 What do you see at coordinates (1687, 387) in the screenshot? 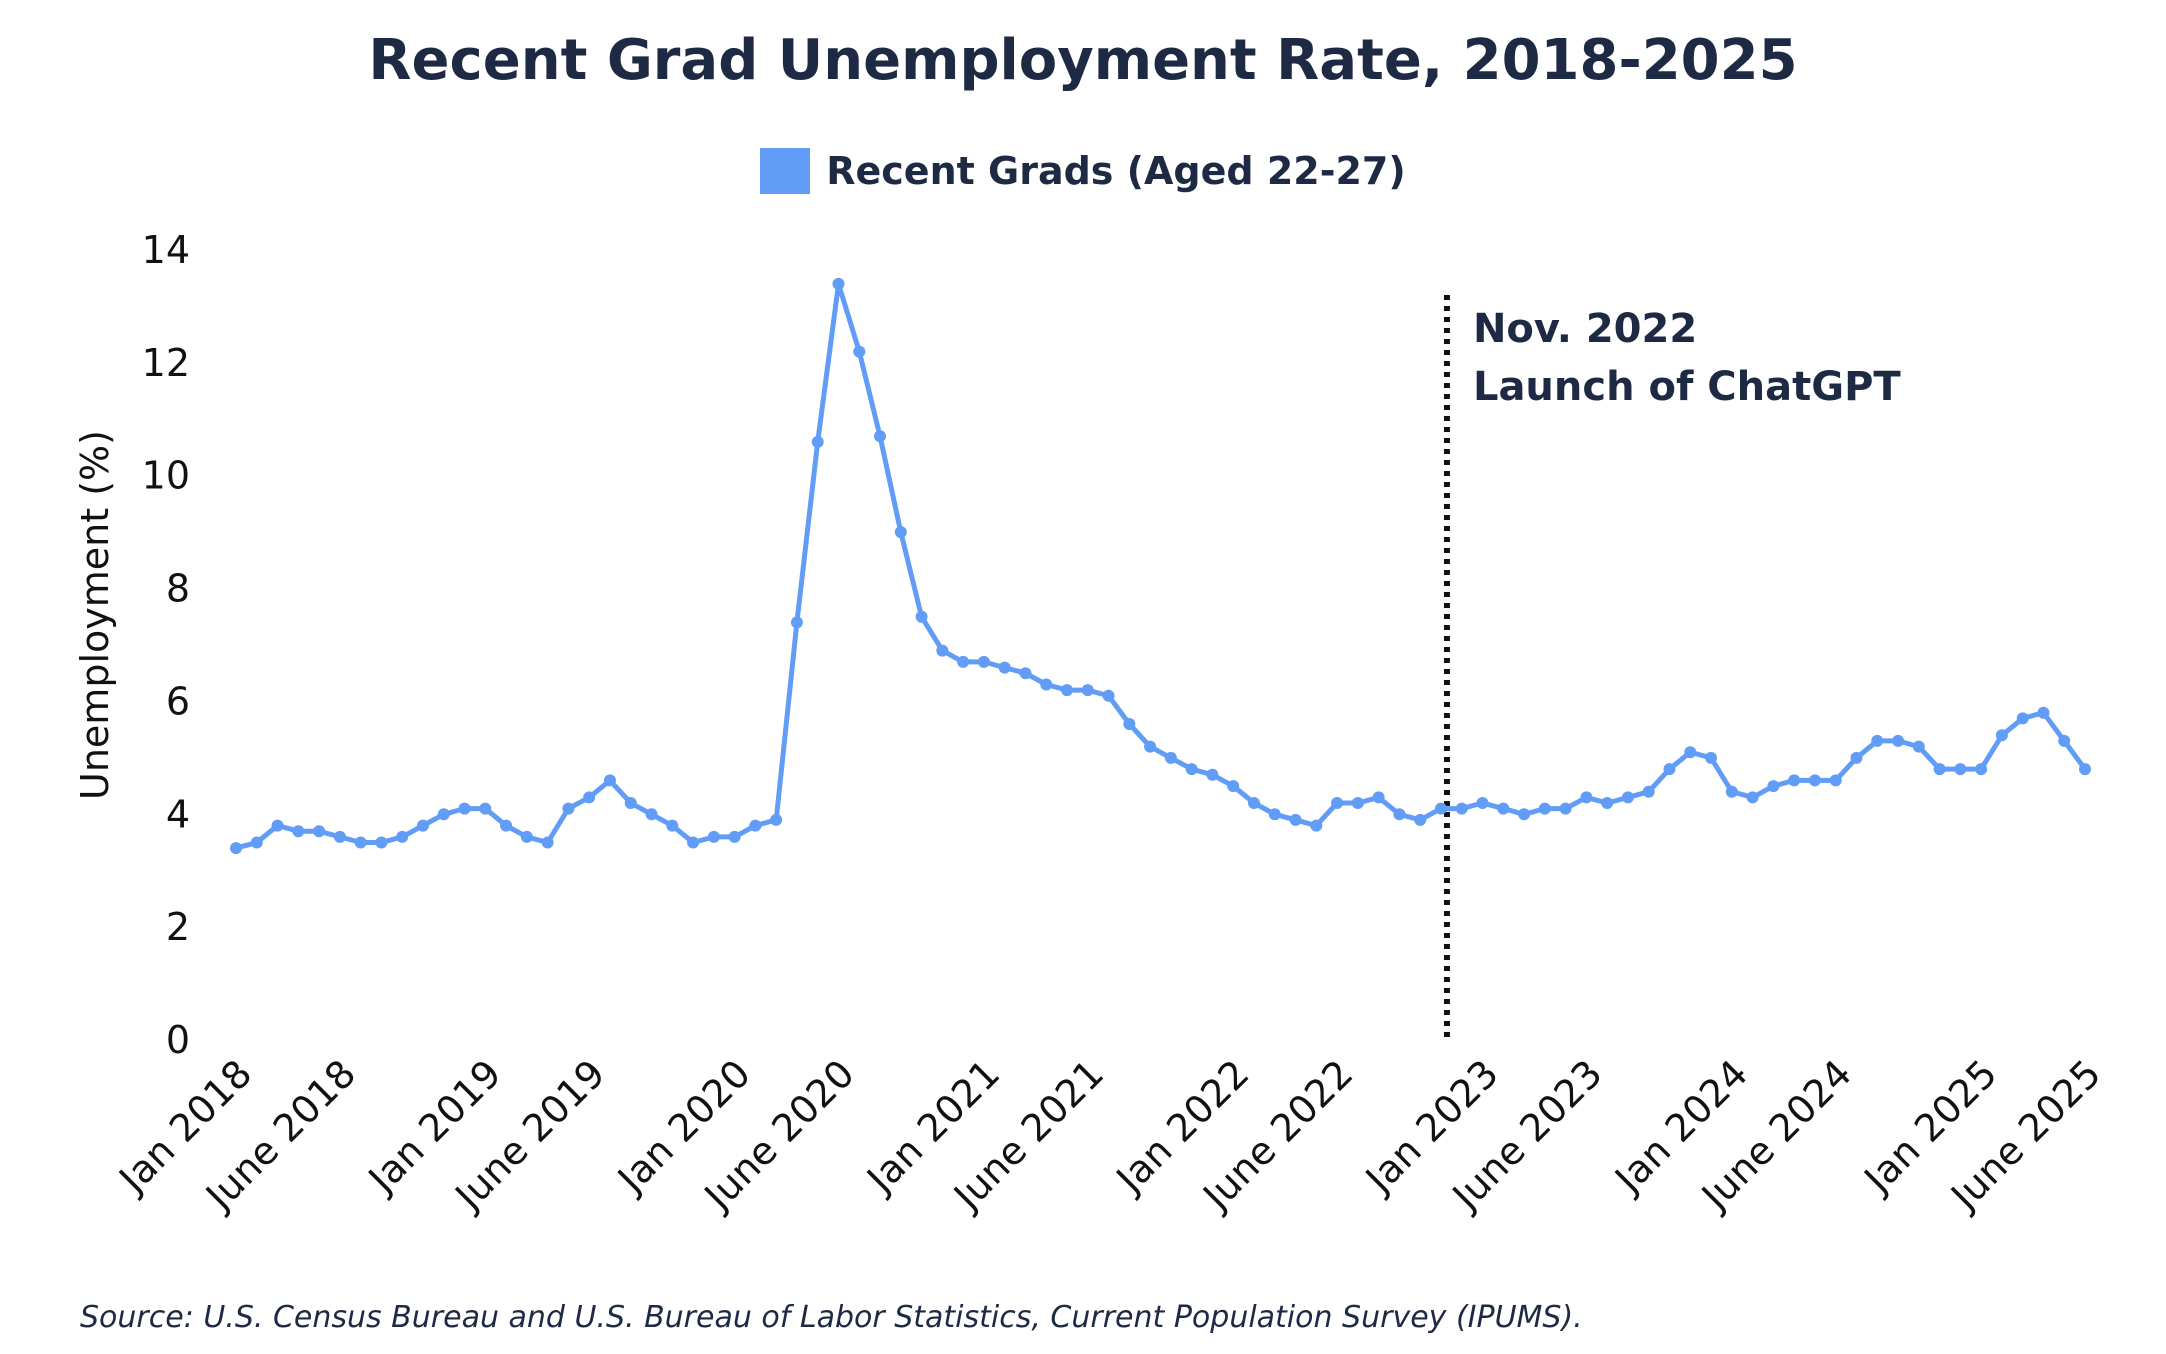
I see `annotation-text: Launch of ChatGPT` at bounding box center [1687, 387].